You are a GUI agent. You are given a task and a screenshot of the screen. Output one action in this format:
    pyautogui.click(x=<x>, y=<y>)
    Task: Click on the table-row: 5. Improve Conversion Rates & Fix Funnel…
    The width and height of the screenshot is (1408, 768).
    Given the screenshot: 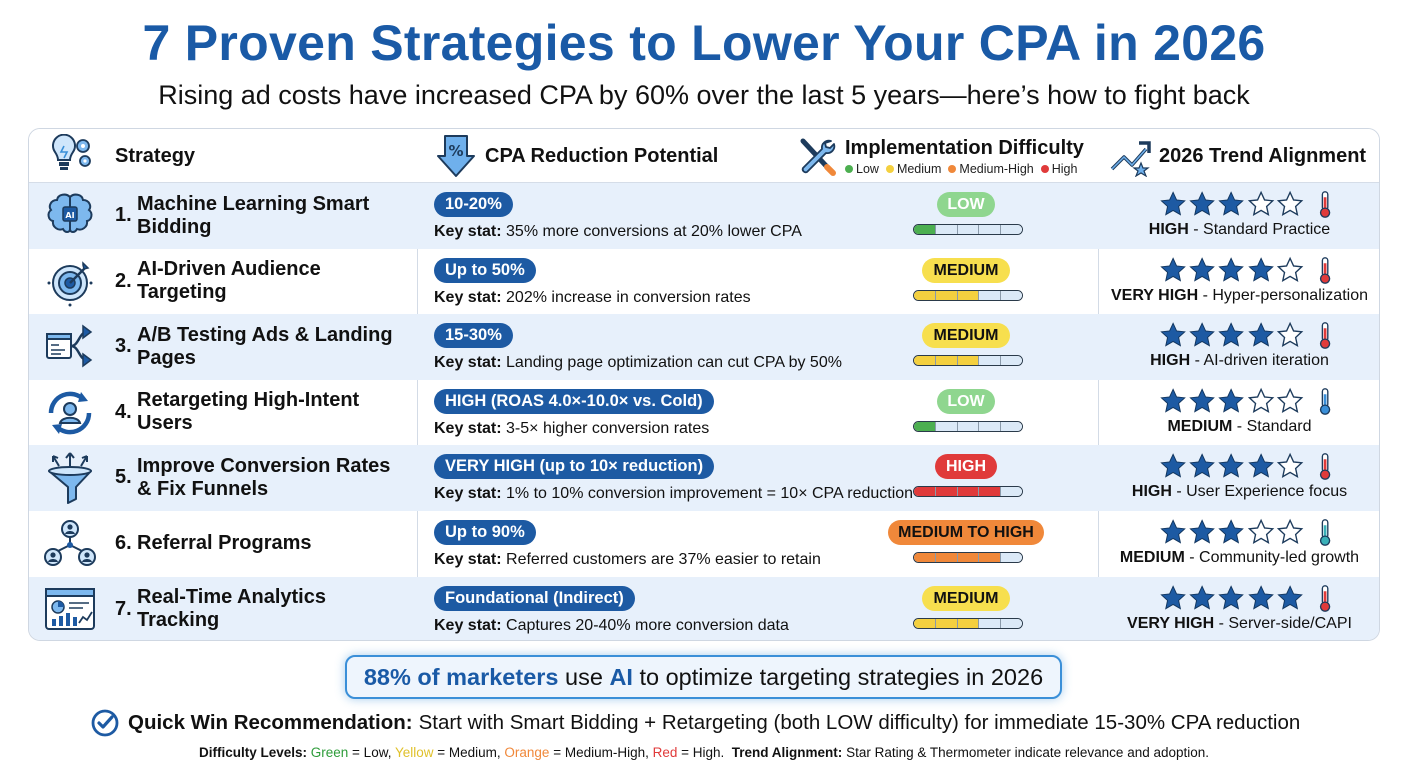 What is the action you would take?
    pyautogui.click(x=704, y=478)
    